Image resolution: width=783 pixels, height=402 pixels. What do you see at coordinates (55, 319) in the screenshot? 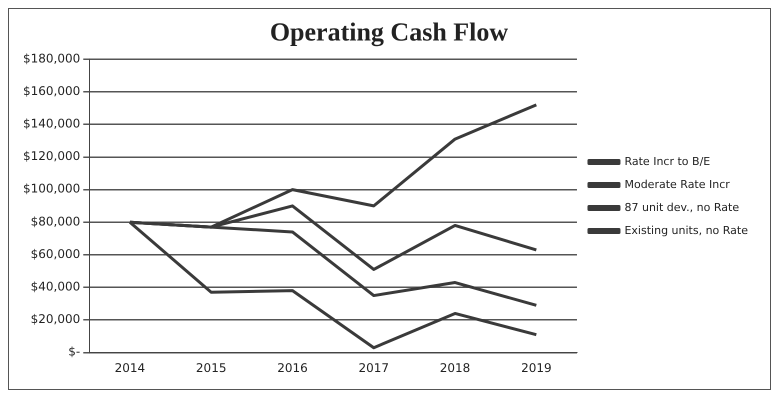
I see `y-tick-label: $20,000` at bounding box center [55, 319].